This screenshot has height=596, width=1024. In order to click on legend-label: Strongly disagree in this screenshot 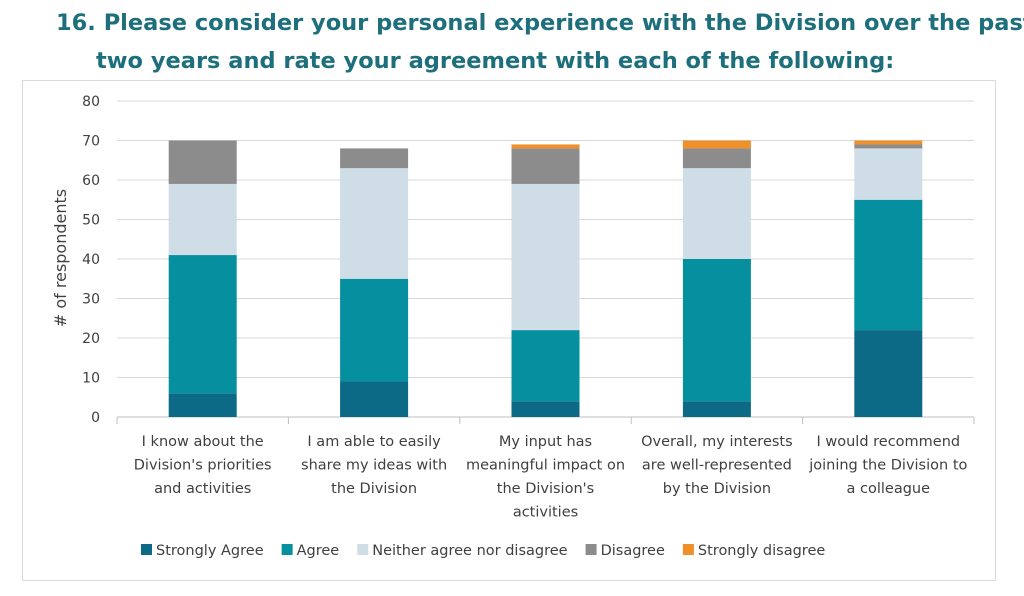, I will do `click(761, 551)`.